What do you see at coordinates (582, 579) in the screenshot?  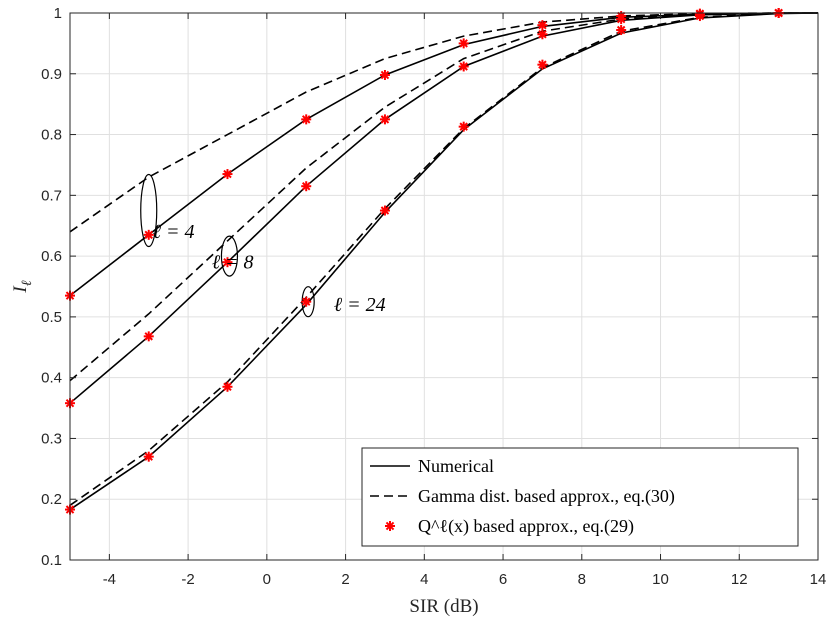 I see `x-tick-label: 8` at bounding box center [582, 579].